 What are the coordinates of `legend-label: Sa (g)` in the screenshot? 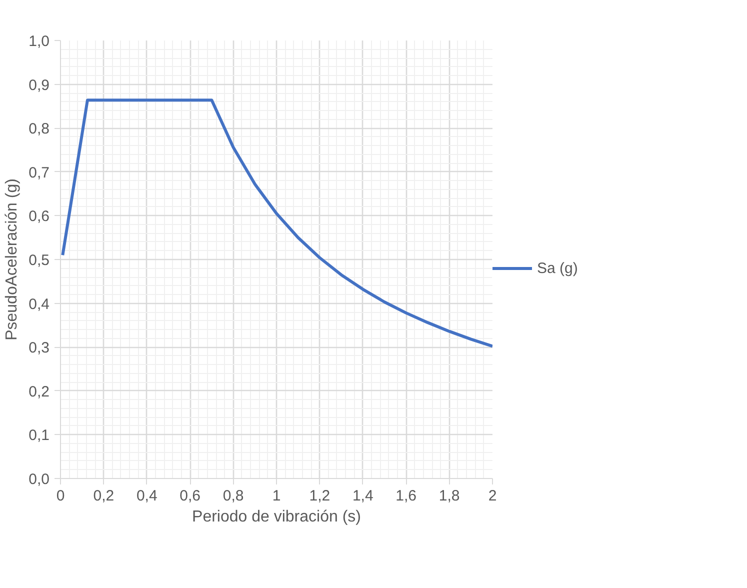 It's located at (557, 268).